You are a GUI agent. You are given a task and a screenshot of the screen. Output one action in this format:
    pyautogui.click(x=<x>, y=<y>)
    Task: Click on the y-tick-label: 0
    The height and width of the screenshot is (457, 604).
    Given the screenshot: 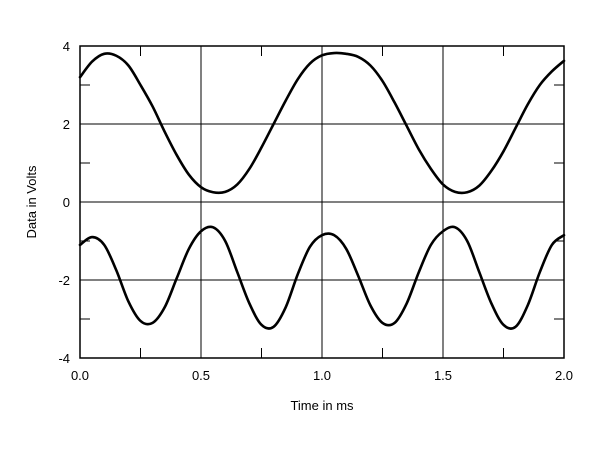 What is the action you would take?
    pyautogui.click(x=66, y=202)
    